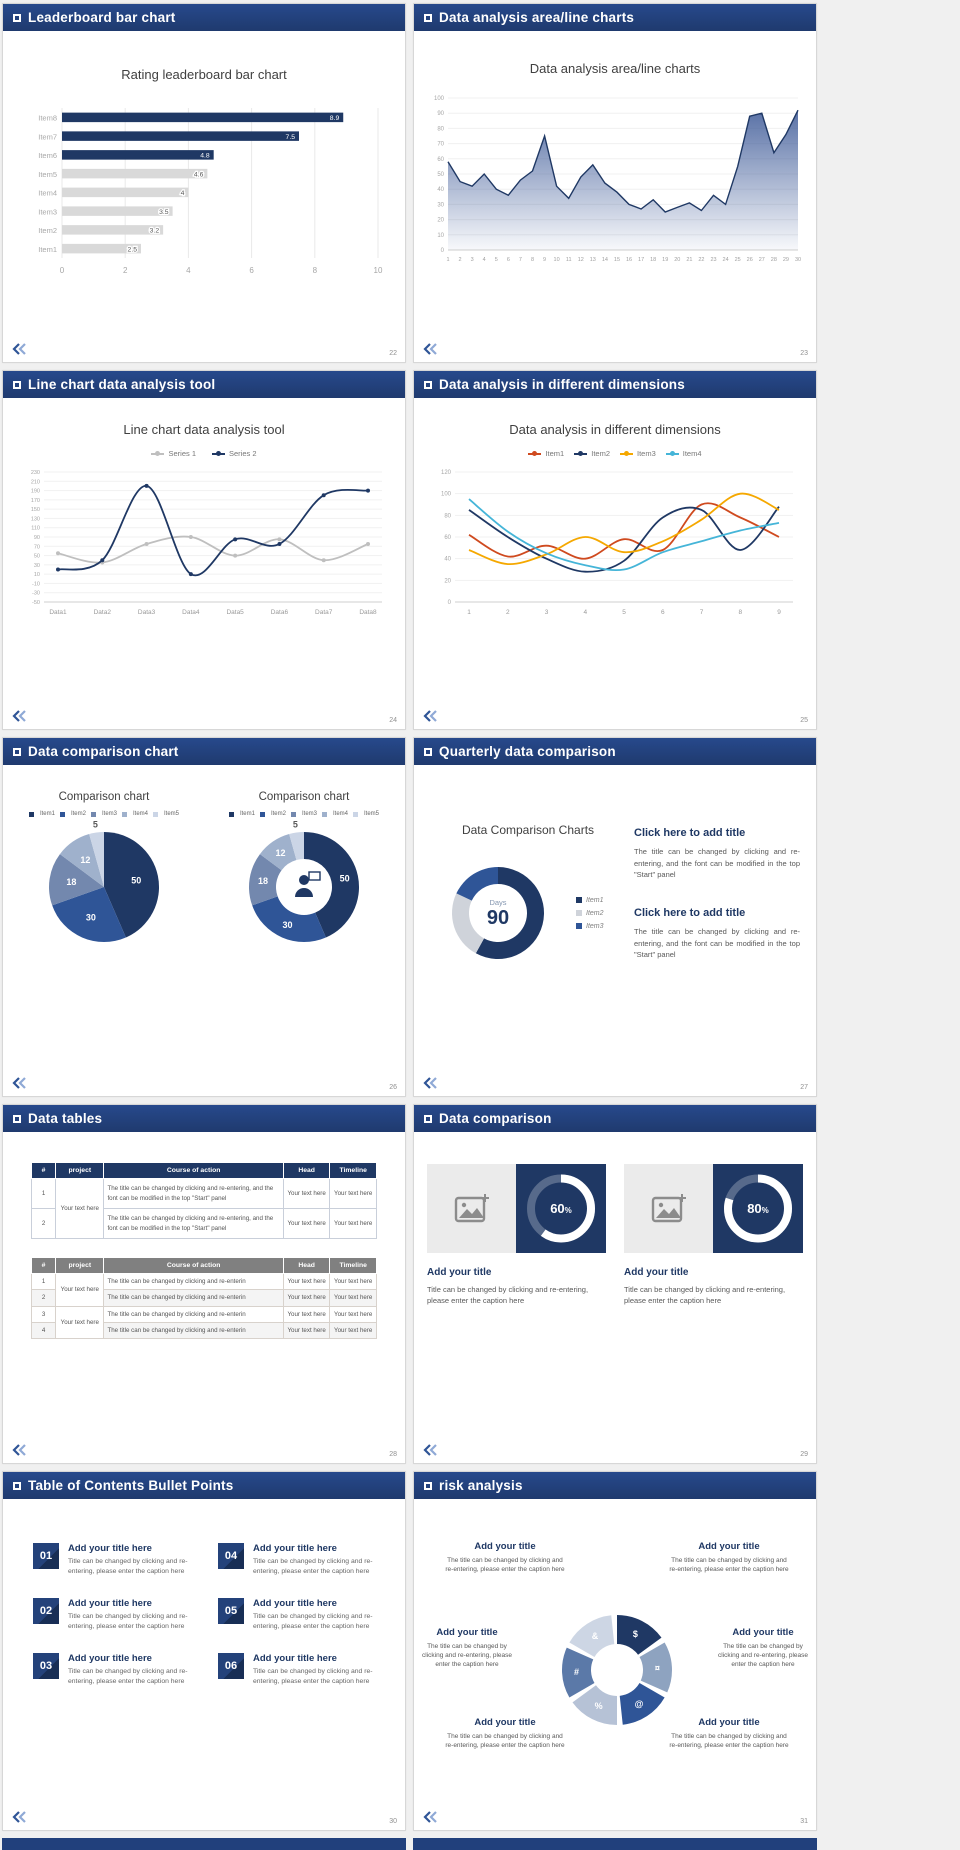 The height and width of the screenshot is (1850, 960). I want to click on legend-label: Item2, so click(600, 453).